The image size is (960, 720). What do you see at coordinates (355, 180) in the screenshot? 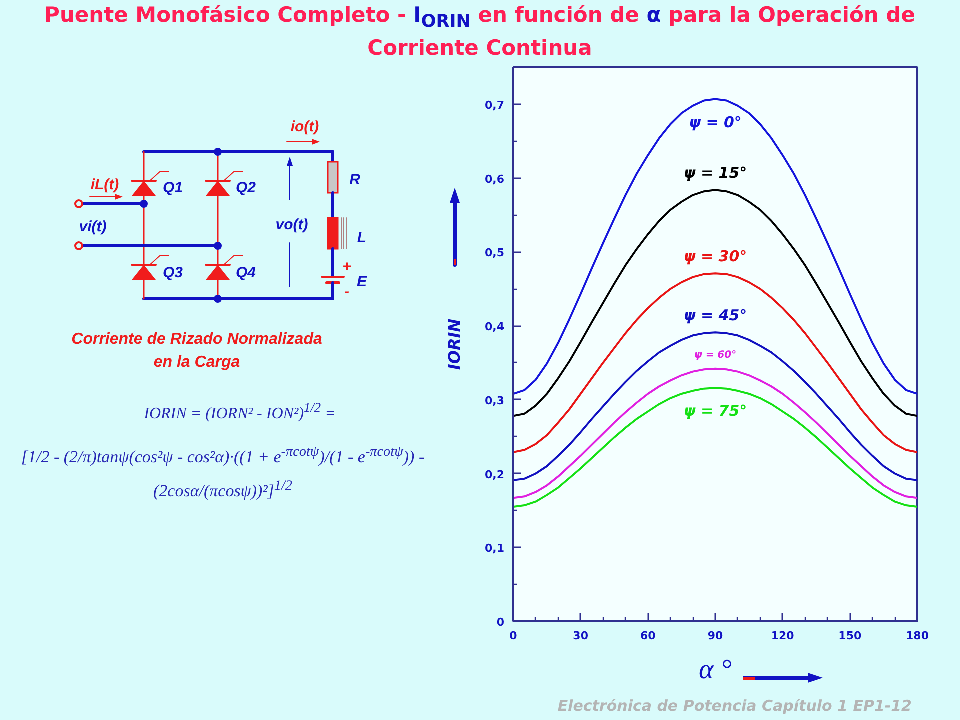
I see `text: R` at bounding box center [355, 180].